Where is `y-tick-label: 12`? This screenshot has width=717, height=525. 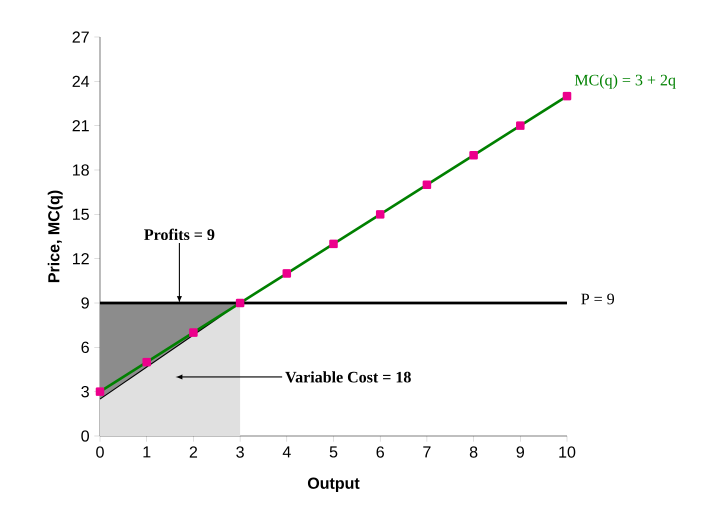
y-tick-label: 12 is located at coordinates (81, 258).